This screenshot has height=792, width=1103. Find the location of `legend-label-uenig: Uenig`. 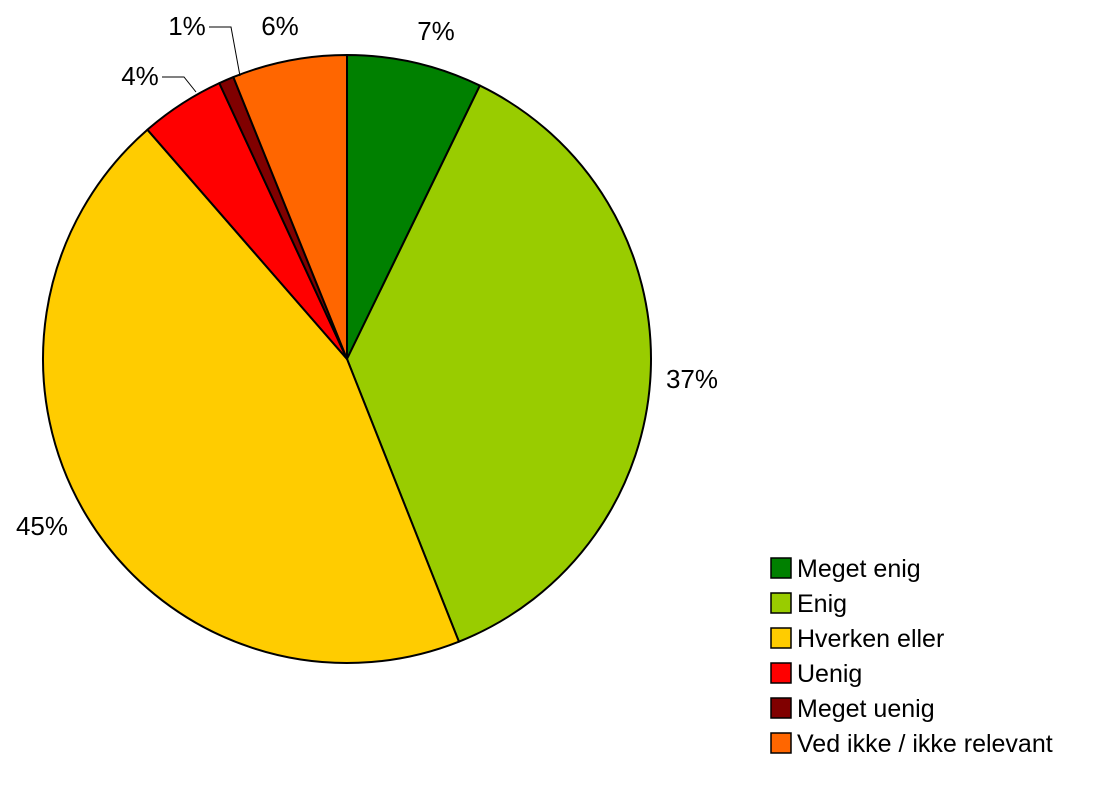

legend-label-uenig: Uenig is located at coordinates (829, 674).